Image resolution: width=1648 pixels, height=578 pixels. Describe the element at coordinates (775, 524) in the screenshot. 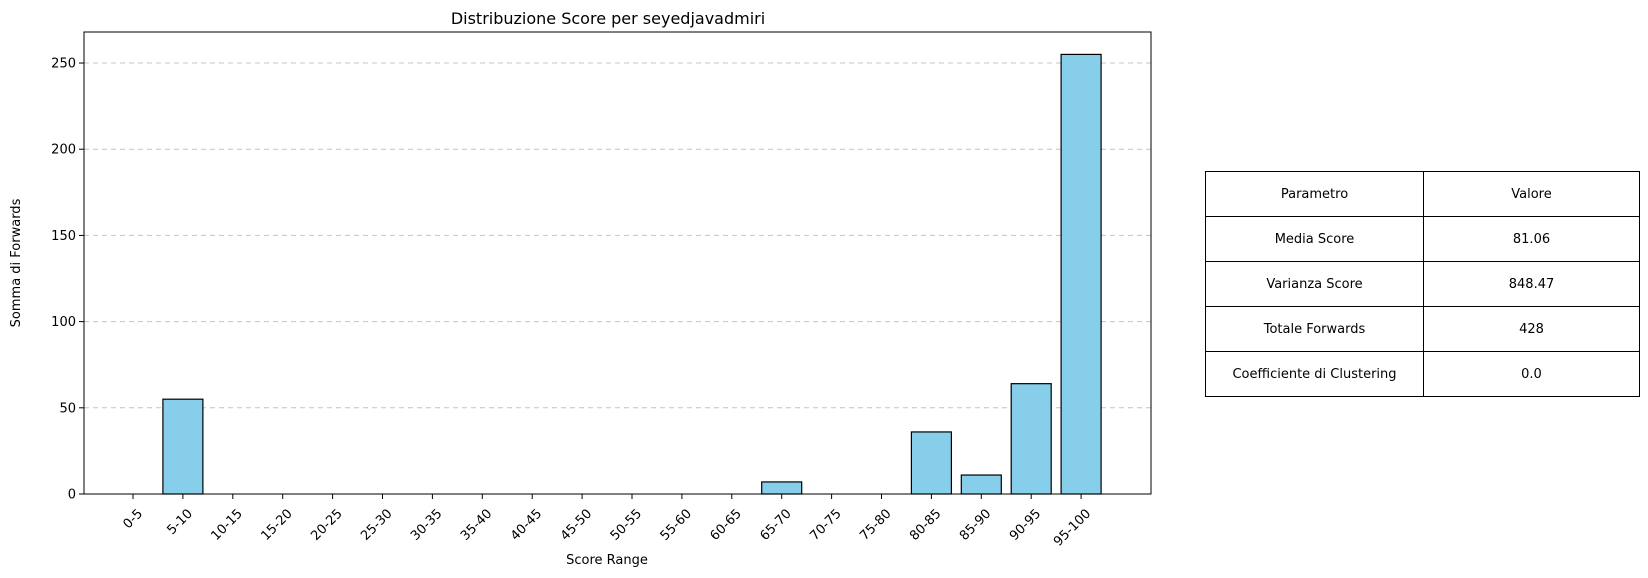

I see `x-tick-label: 65-70` at that location.